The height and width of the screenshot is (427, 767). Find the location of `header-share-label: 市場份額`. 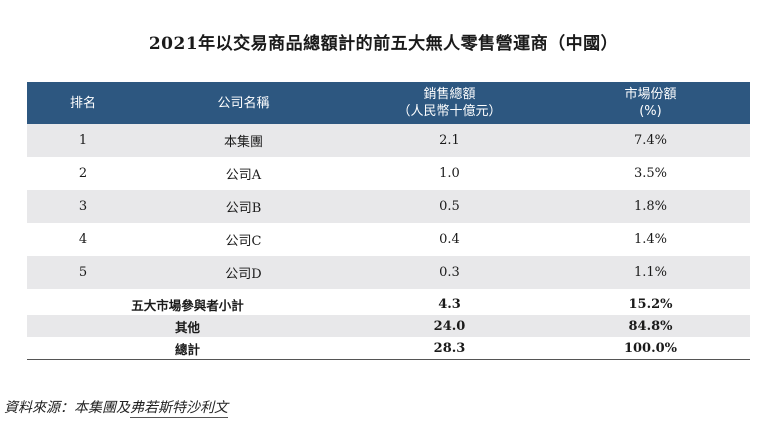

header-share-label: 市場份額 is located at coordinates (650, 94).